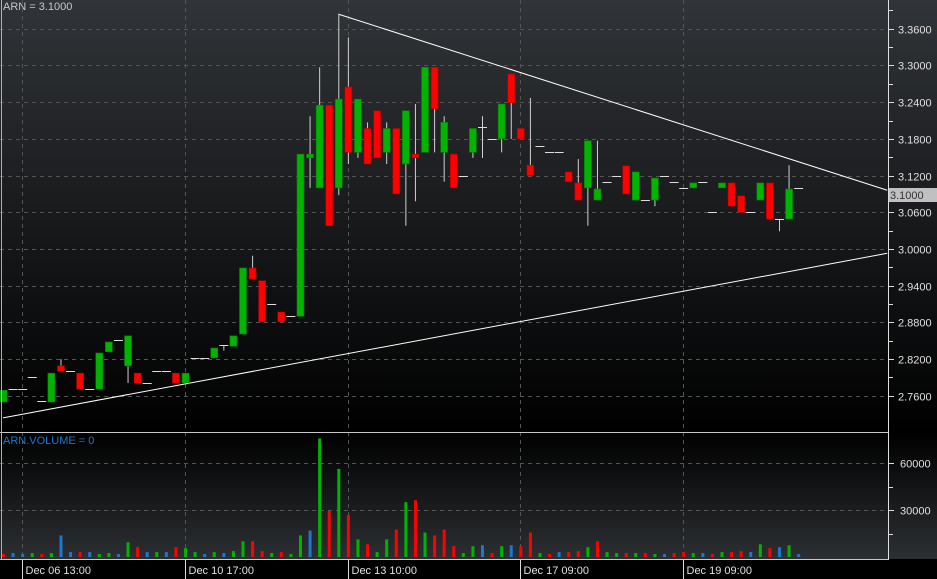 The width and height of the screenshot is (937, 579). I want to click on price-tick-label: 3.2400, so click(915, 104).